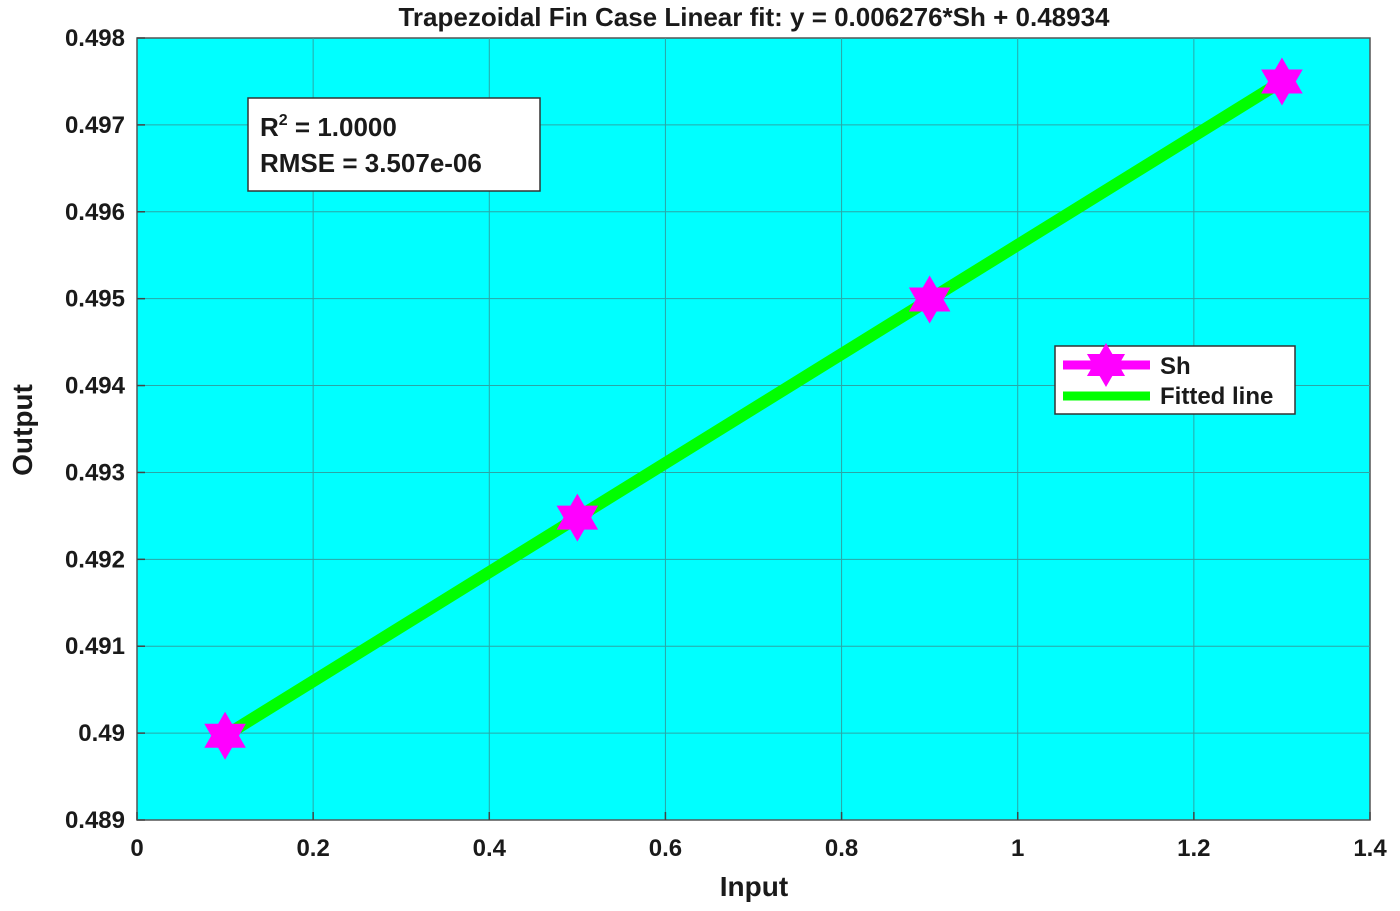 The width and height of the screenshot is (1400, 911). I want to click on legend: Sh Fitted line, so click(1175, 379).